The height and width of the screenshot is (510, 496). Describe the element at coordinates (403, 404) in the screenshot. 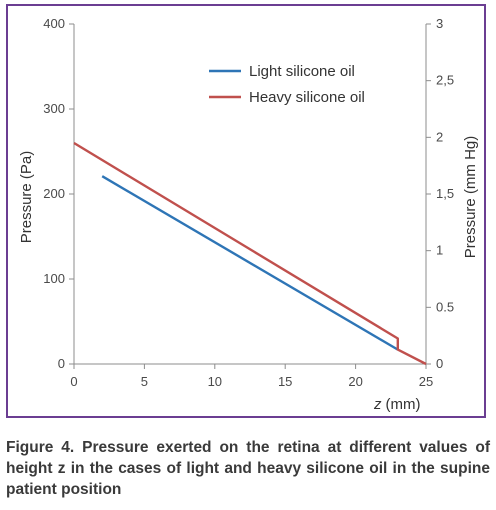

I see `x-axis-title-unit: (mm)` at that location.